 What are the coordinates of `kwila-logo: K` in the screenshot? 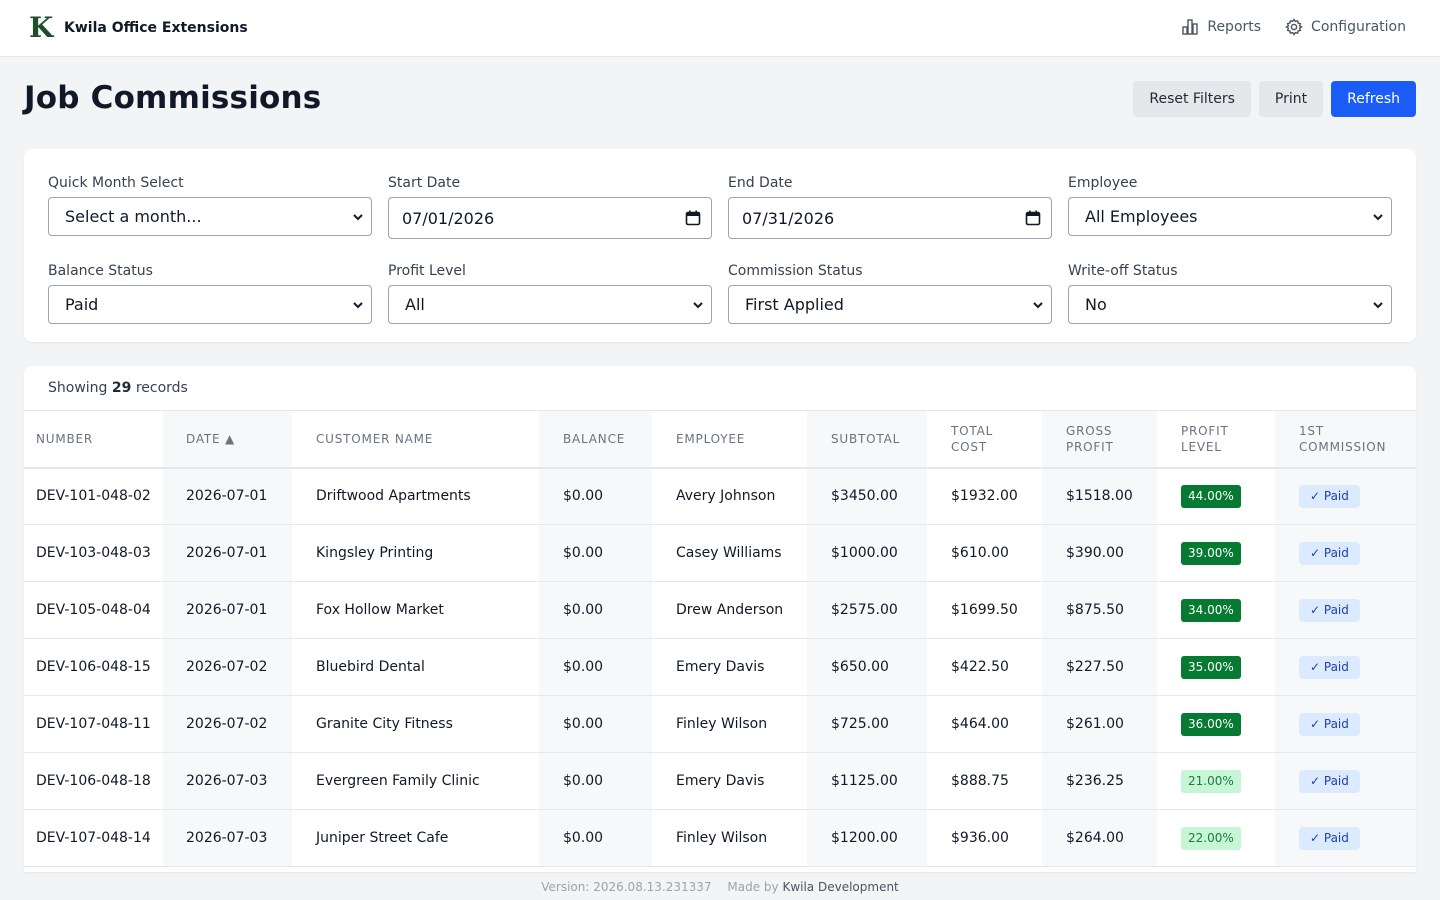 It's located at (41, 27).